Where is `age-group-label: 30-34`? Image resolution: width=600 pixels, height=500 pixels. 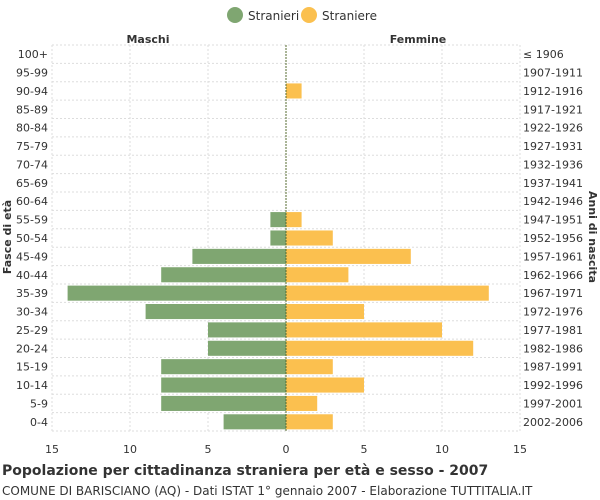
age-group-label: 30-34 is located at coordinates (32, 312).